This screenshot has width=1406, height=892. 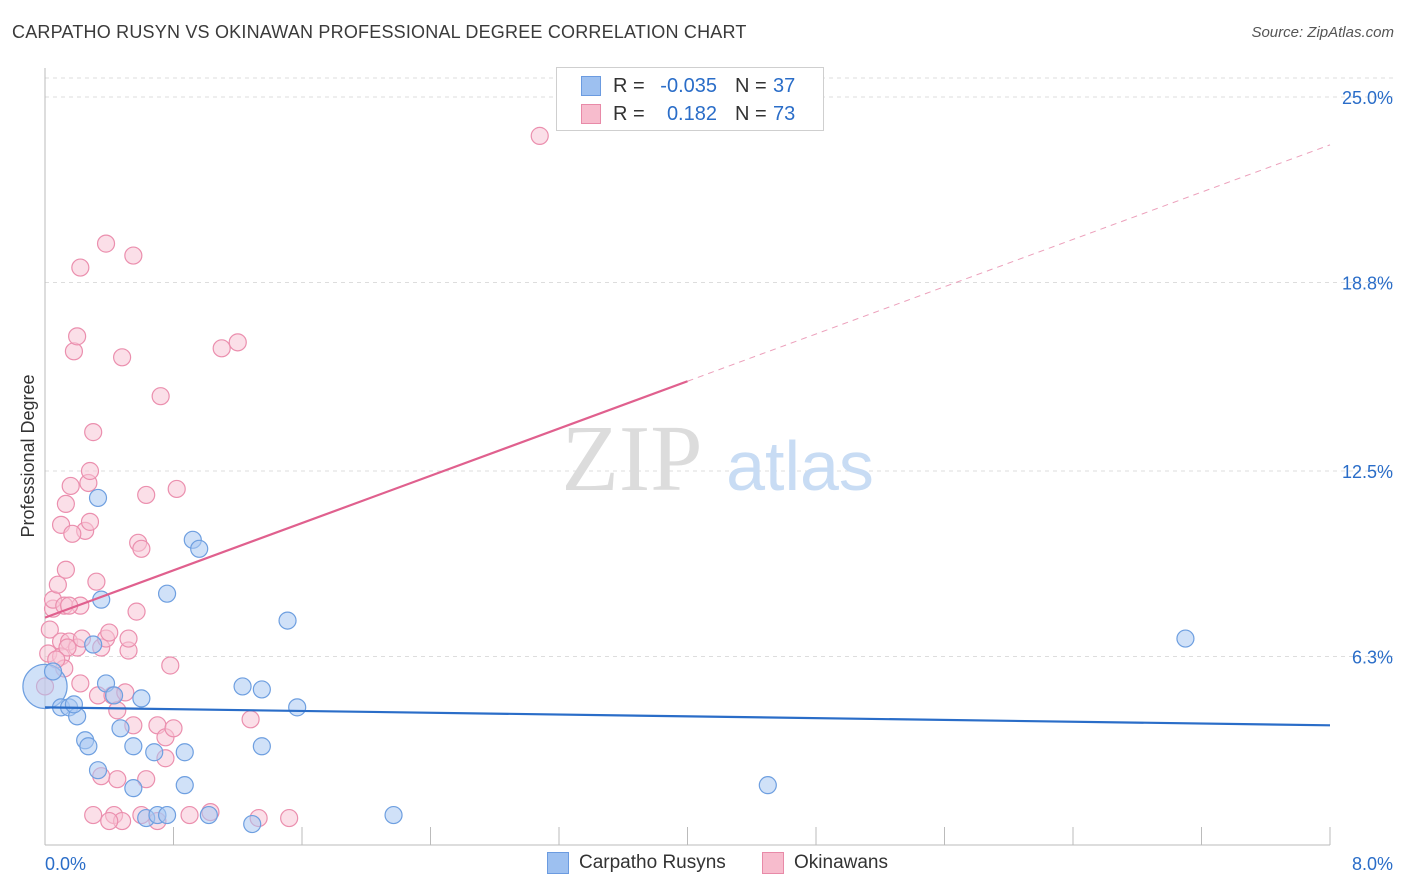 What do you see at coordinates (366, 499) in the screenshot?
I see `trend-line-okinawans` at bounding box center [366, 499].